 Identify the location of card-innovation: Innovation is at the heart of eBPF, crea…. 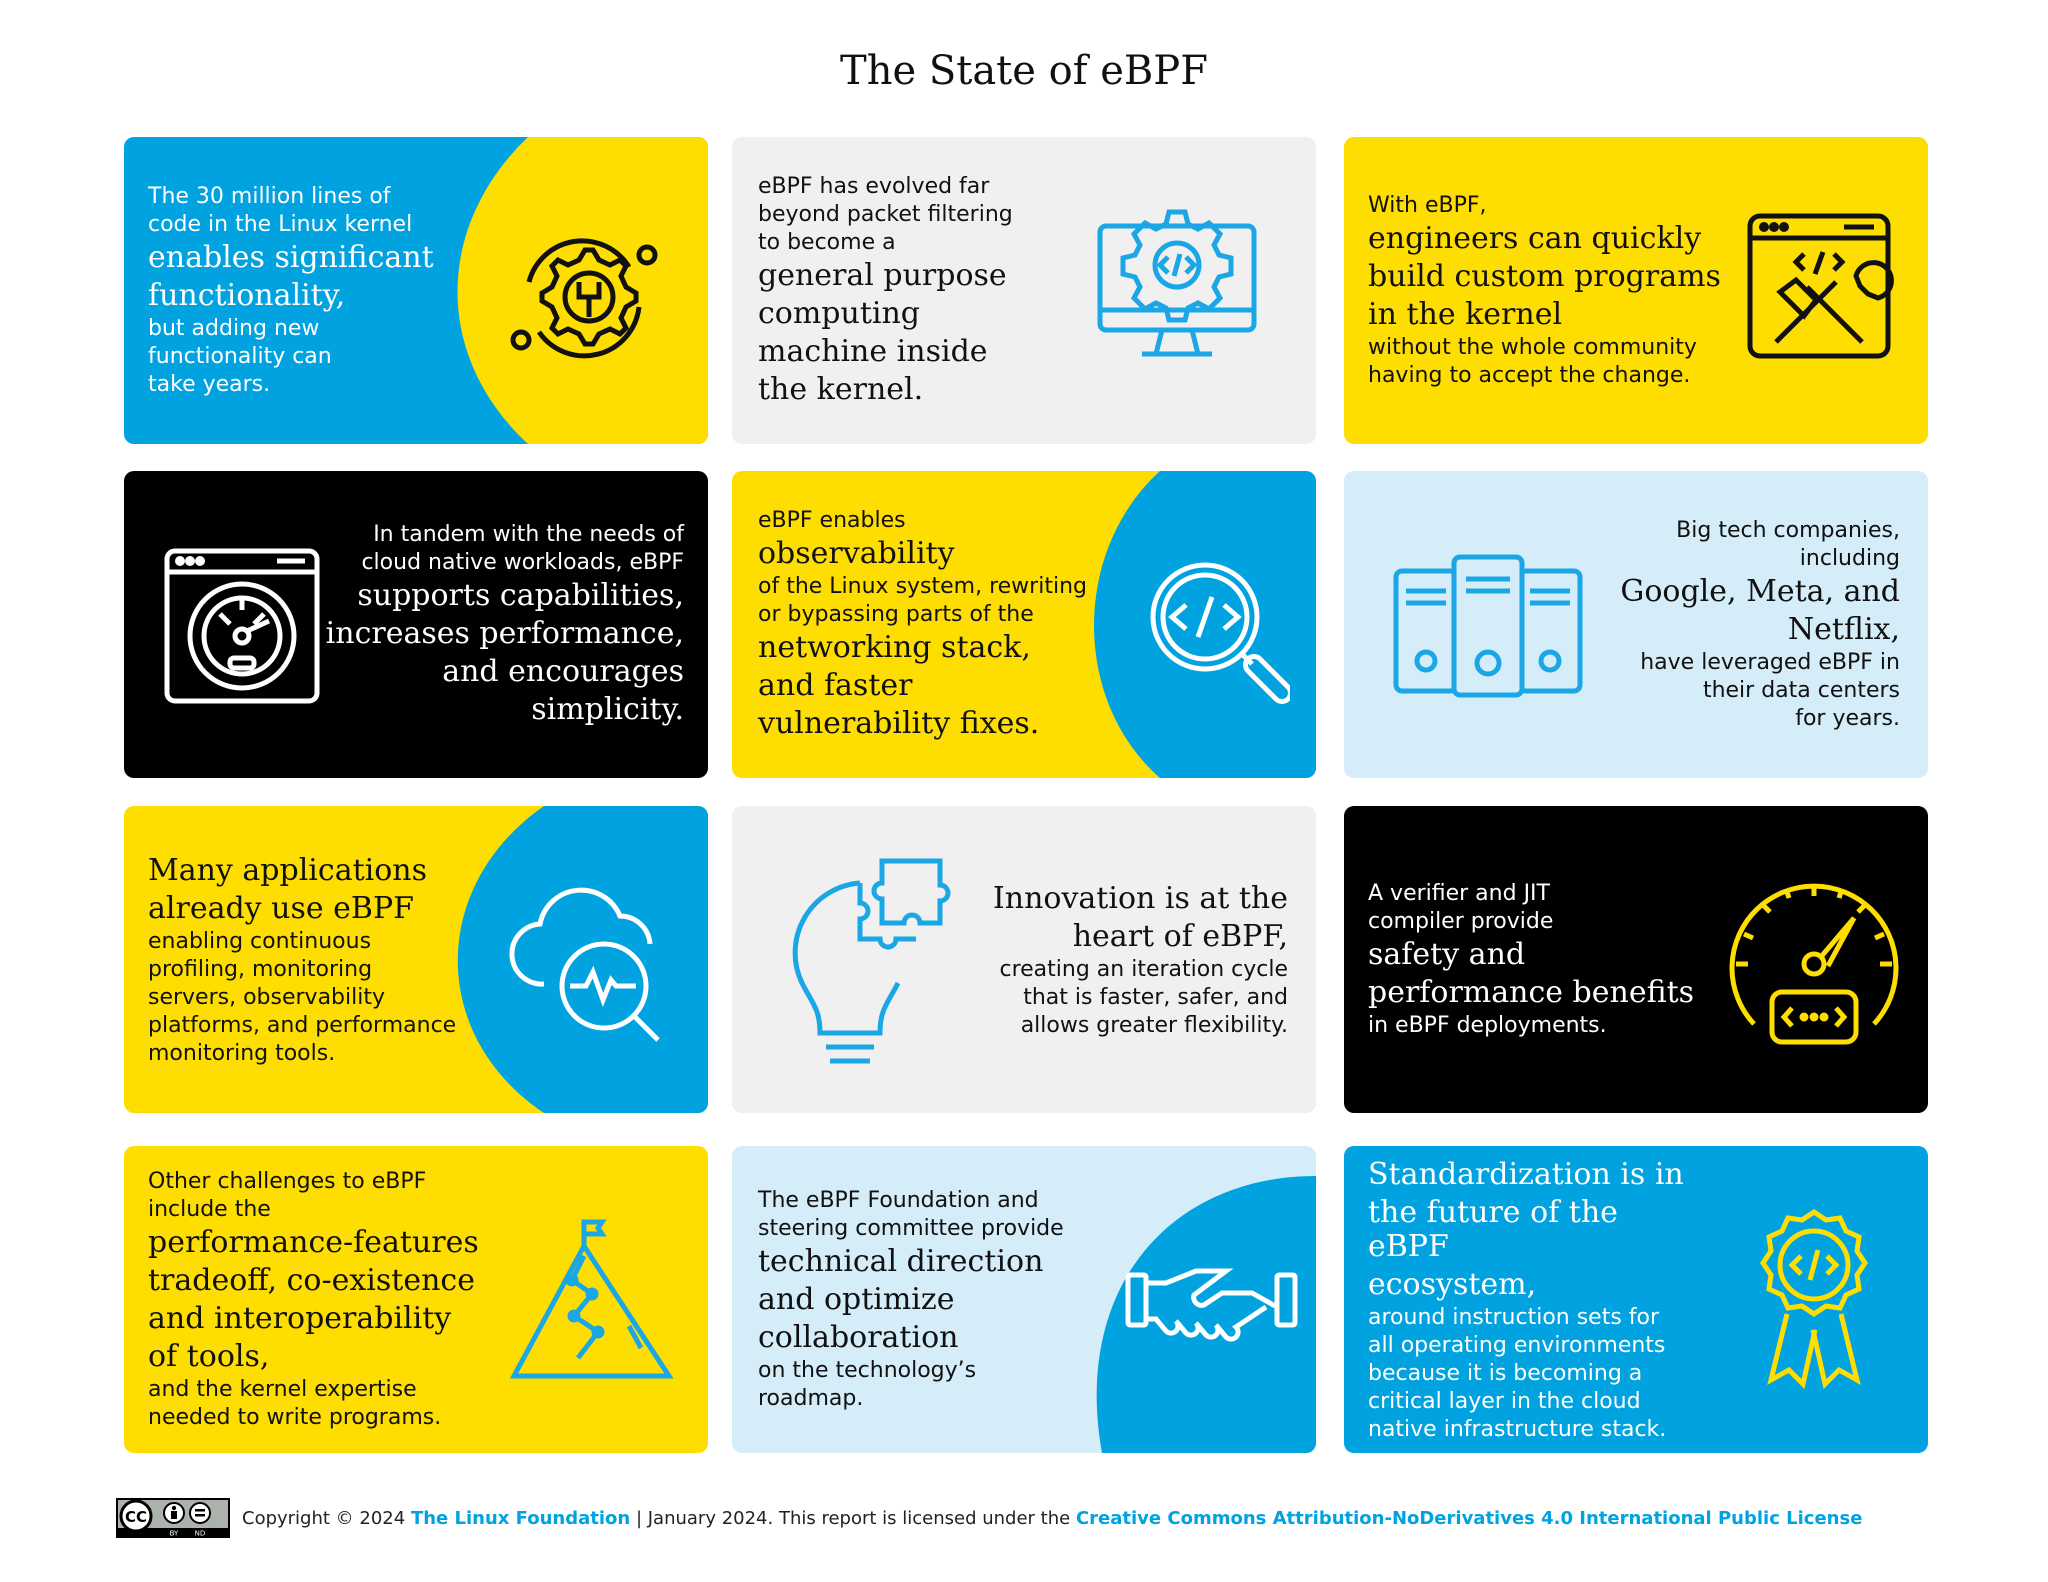
(1024, 959).